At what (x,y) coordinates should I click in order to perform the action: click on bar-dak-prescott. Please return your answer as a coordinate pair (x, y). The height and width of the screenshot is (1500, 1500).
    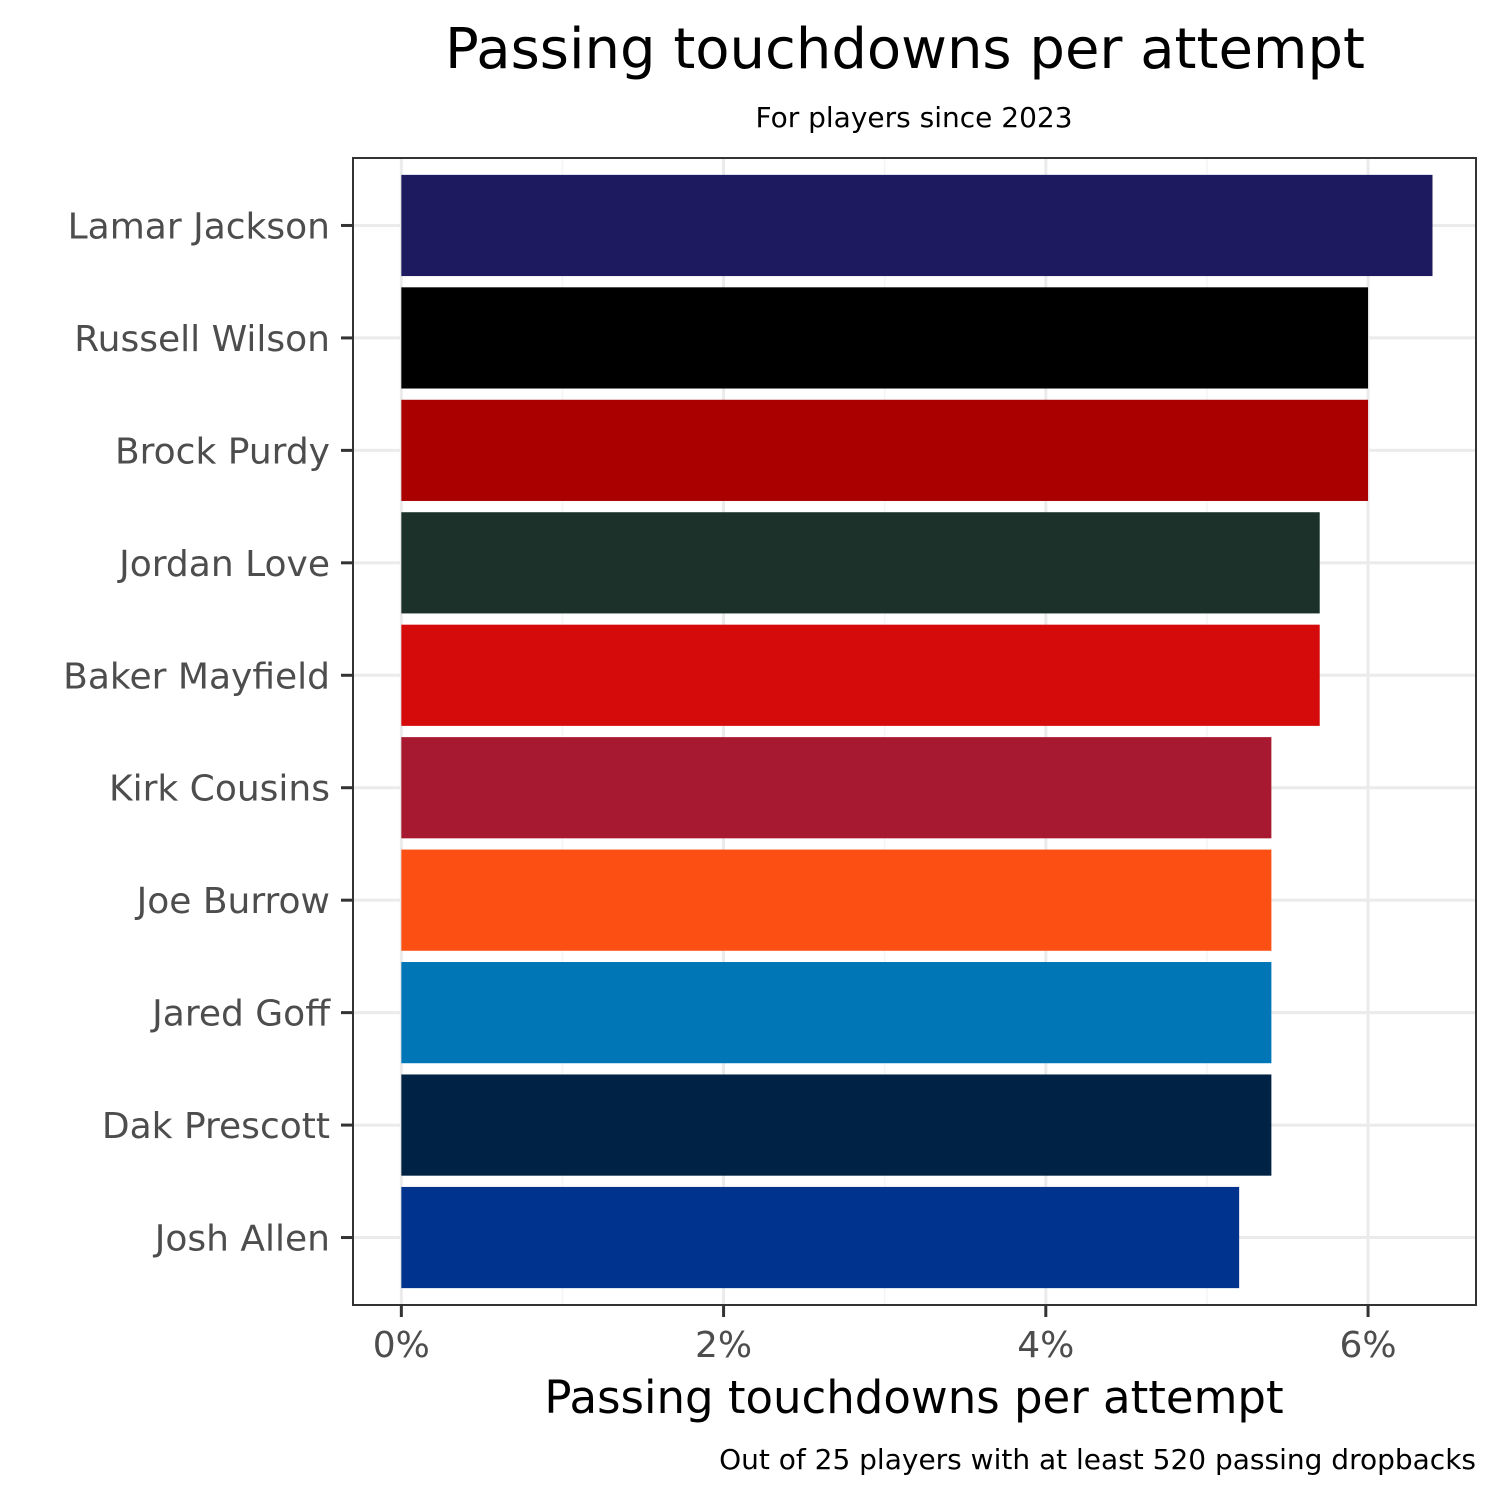
    Looking at the image, I should click on (836, 1125).